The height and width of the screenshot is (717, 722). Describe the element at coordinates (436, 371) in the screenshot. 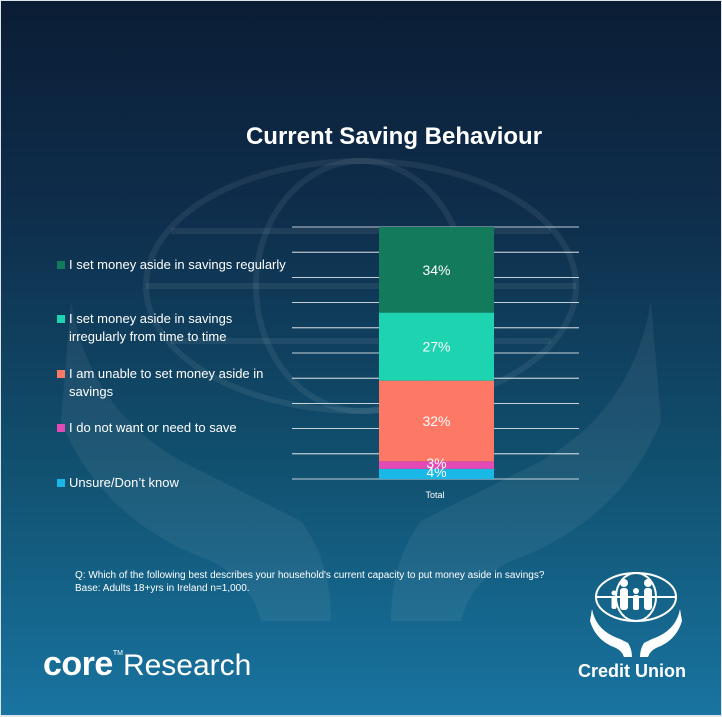

I see `bar-data-labels: 34% 27% 32% 3%4%` at that location.